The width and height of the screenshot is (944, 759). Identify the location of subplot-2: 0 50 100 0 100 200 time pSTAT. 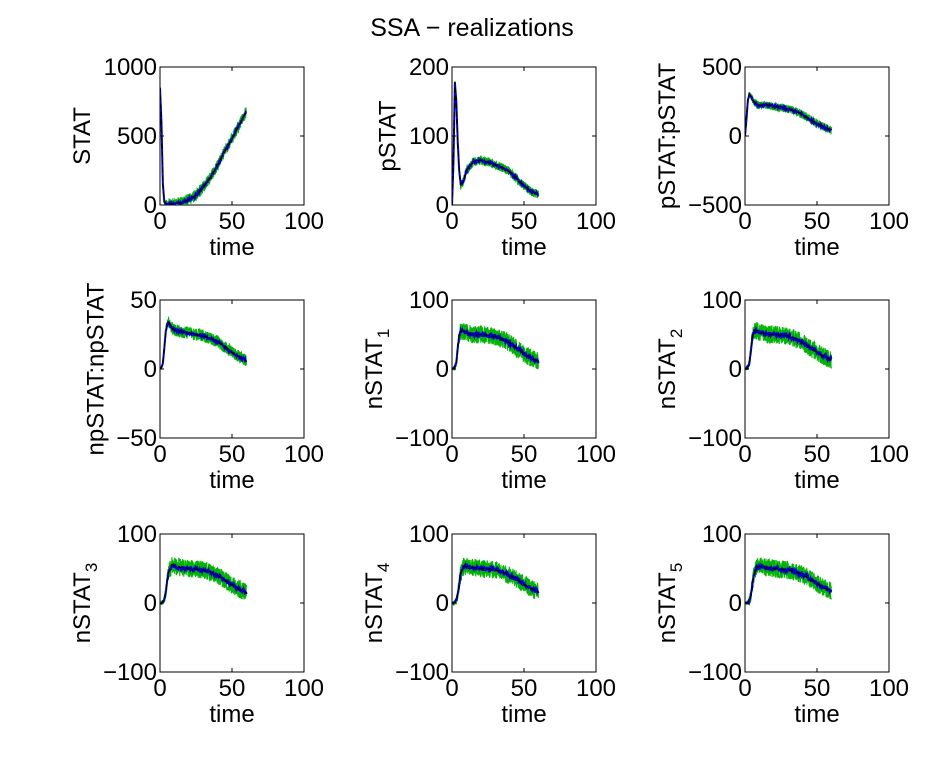
(496, 157).